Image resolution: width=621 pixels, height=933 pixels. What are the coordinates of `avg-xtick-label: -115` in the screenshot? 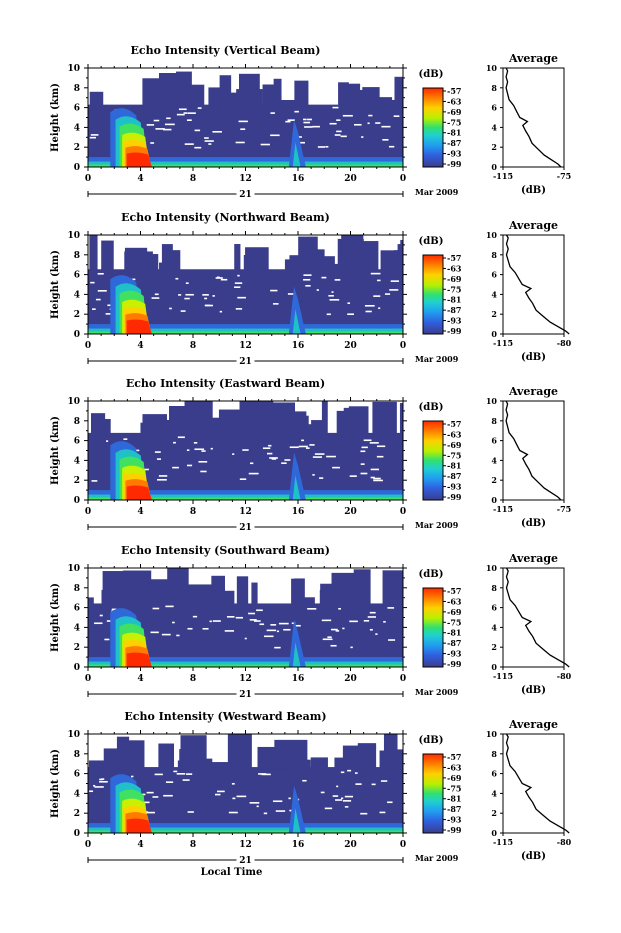 It's located at (503, 509).